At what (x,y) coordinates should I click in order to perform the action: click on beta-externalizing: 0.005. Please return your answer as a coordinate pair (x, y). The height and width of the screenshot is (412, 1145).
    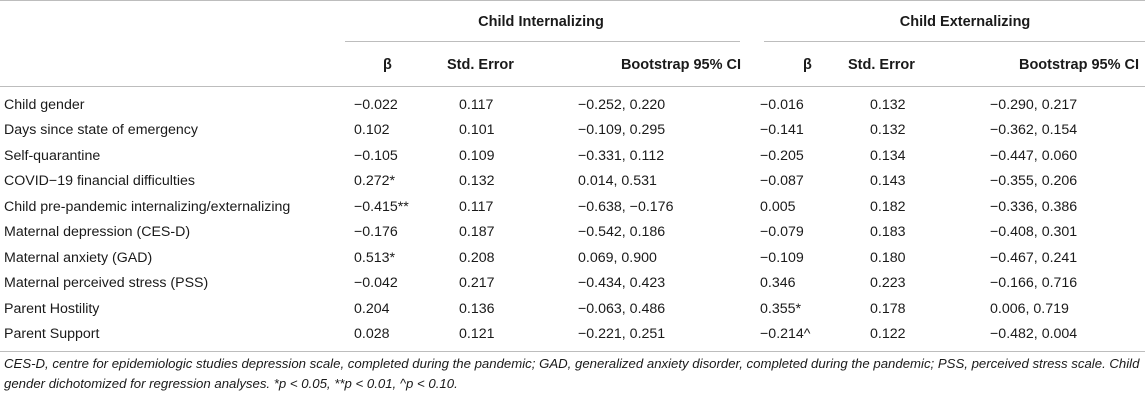
    Looking at the image, I should click on (778, 206).